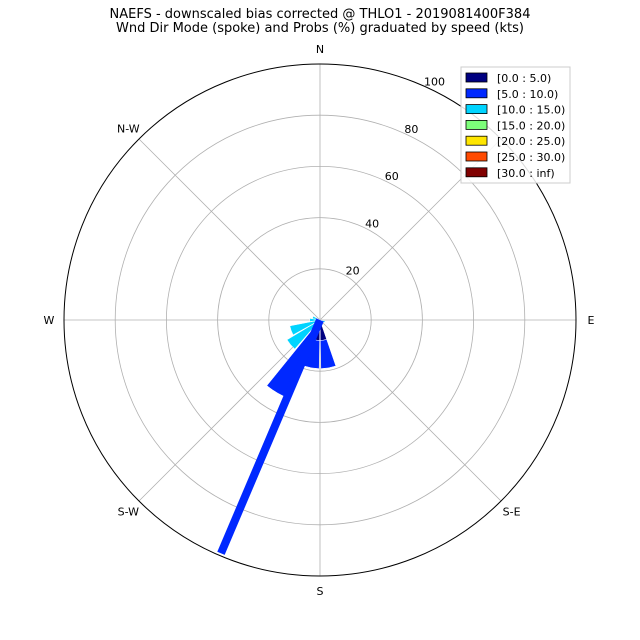 This screenshot has height=640, width=640. I want to click on legend-label: [0.0 : 5.0), so click(524, 78).